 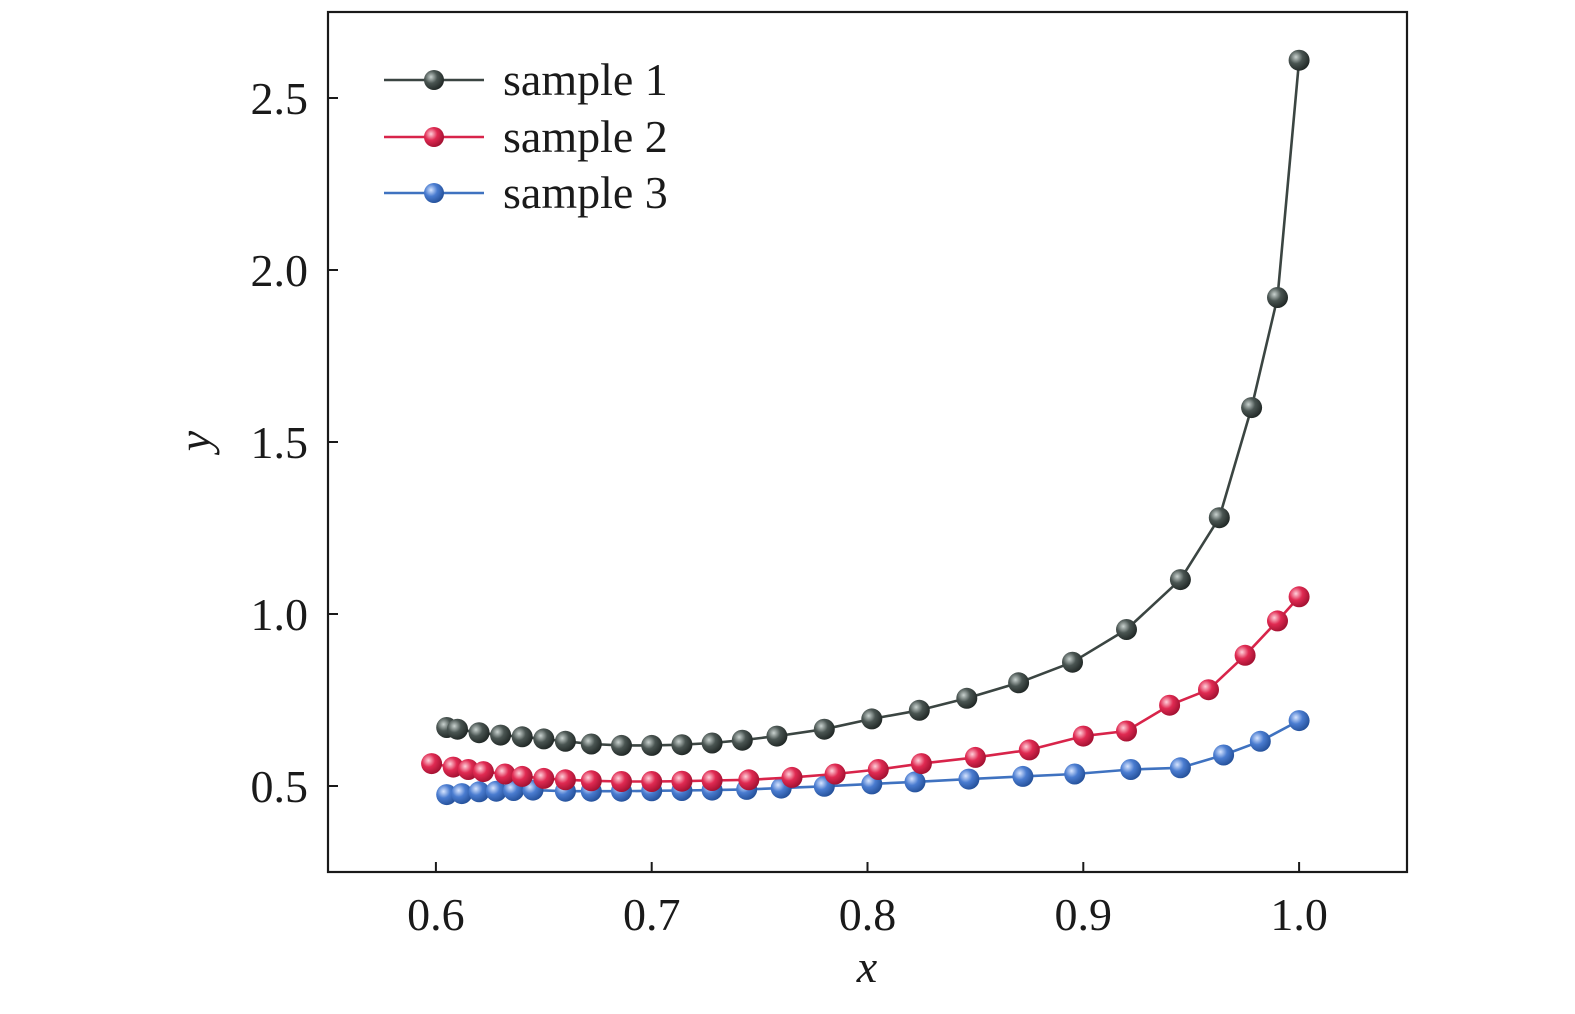 I want to click on y-tick-label: 1.5, so click(x=280, y=442).